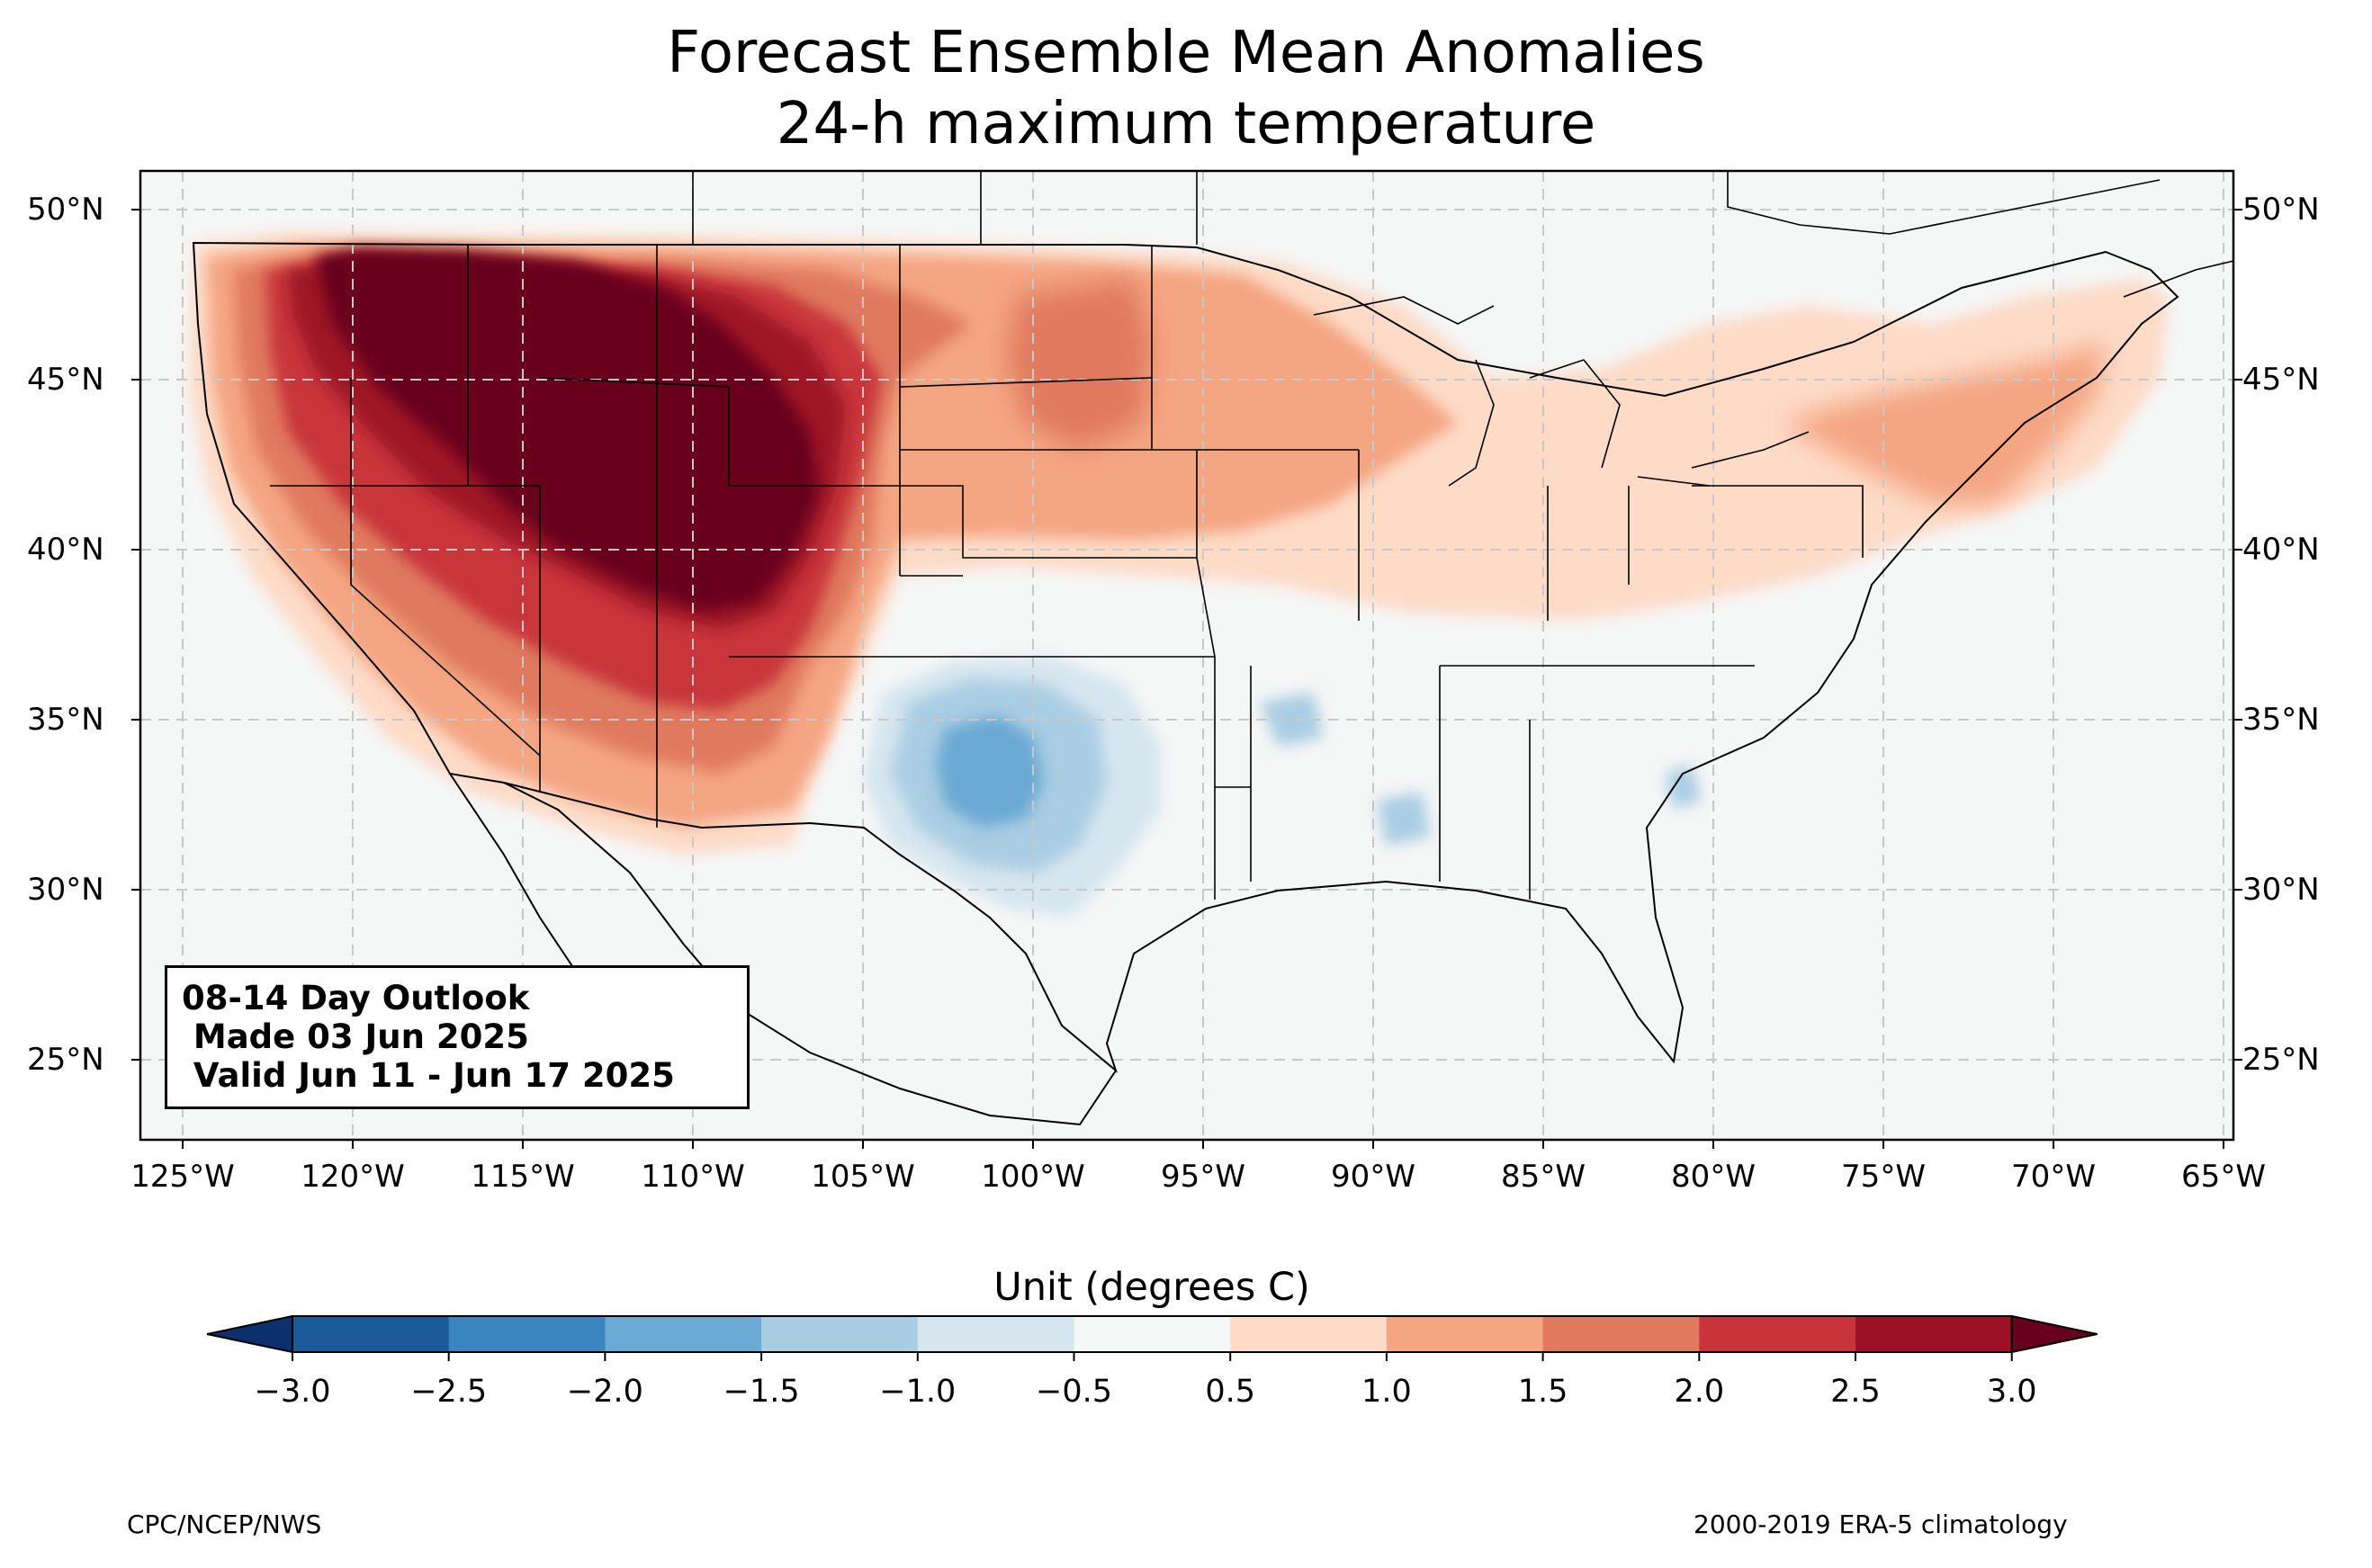 This screenshot has width=2372, height=1568. Describe the element at coordinates (945, 208) in the screenshot. I see `canada-lines` at that location.